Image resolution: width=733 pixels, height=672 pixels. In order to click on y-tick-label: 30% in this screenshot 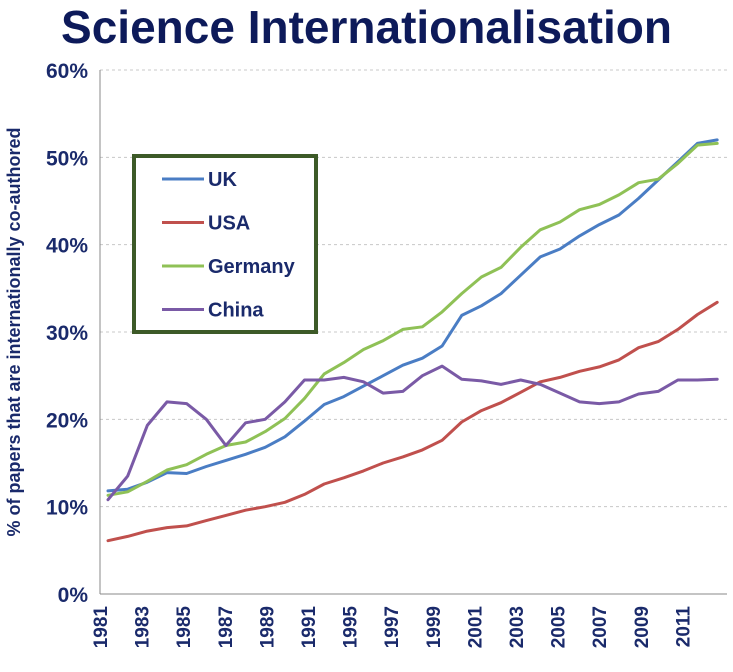, I will do `click(67, 333)`.